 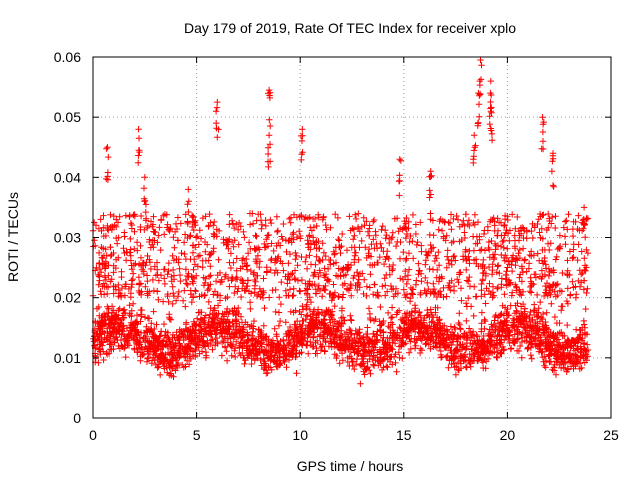 I want to click on y-tick-label: 0.04, so click(x=67, y=177).